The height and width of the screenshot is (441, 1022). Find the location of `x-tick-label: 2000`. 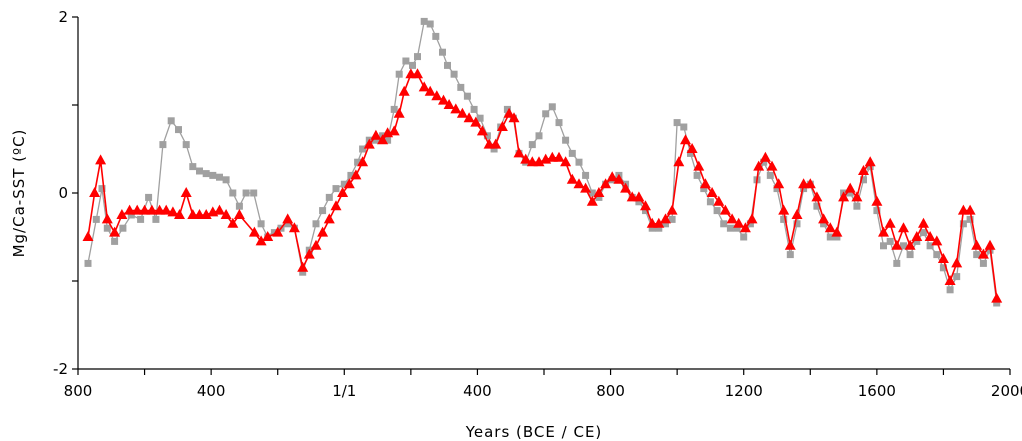

x-tick-label: 2000 is located at coordinates (1006, 391).